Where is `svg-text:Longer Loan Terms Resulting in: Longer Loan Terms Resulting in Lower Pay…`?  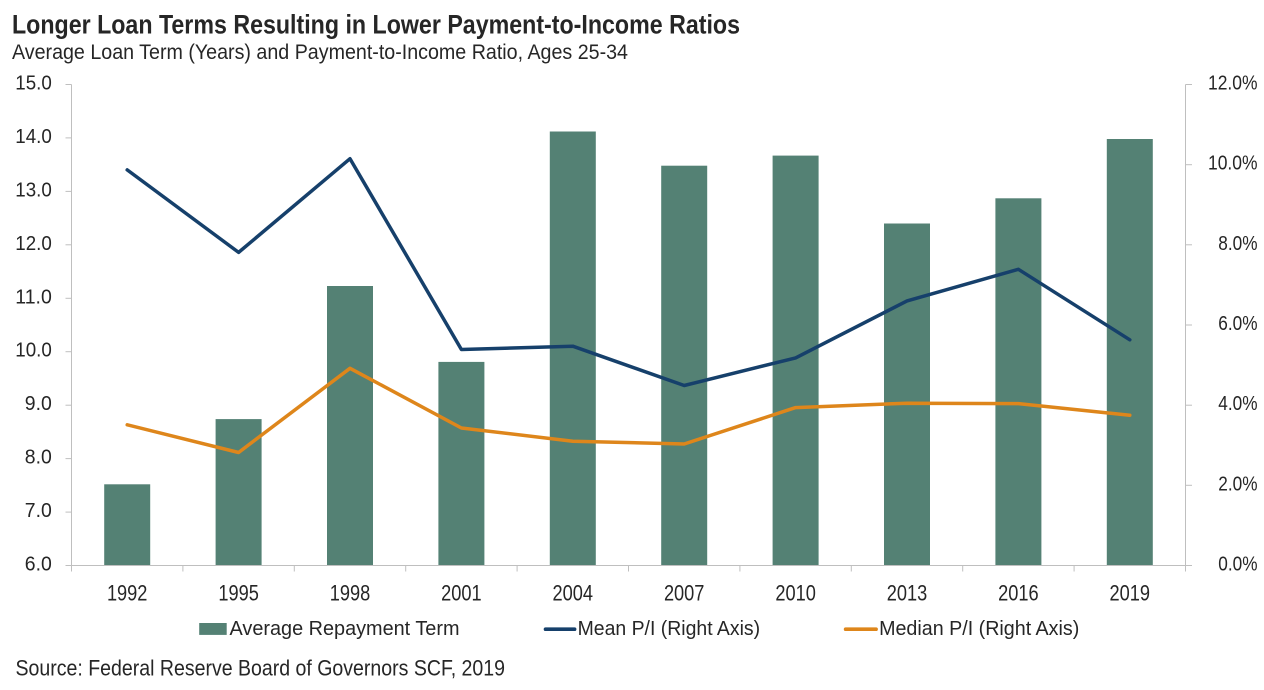 svg-text:Longer Loan Terms Resulting in: Longer Loan Terms Resulting in Lower Pay… is located at coordinates (376, 25).